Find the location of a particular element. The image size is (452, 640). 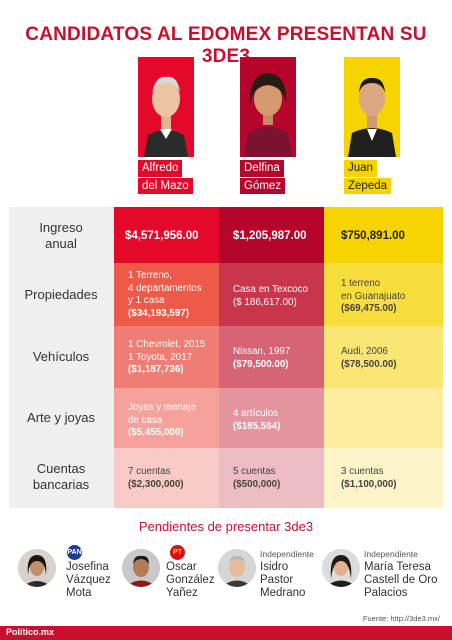

value-line: Audi, 2006 is located at coordinates (364, 351).